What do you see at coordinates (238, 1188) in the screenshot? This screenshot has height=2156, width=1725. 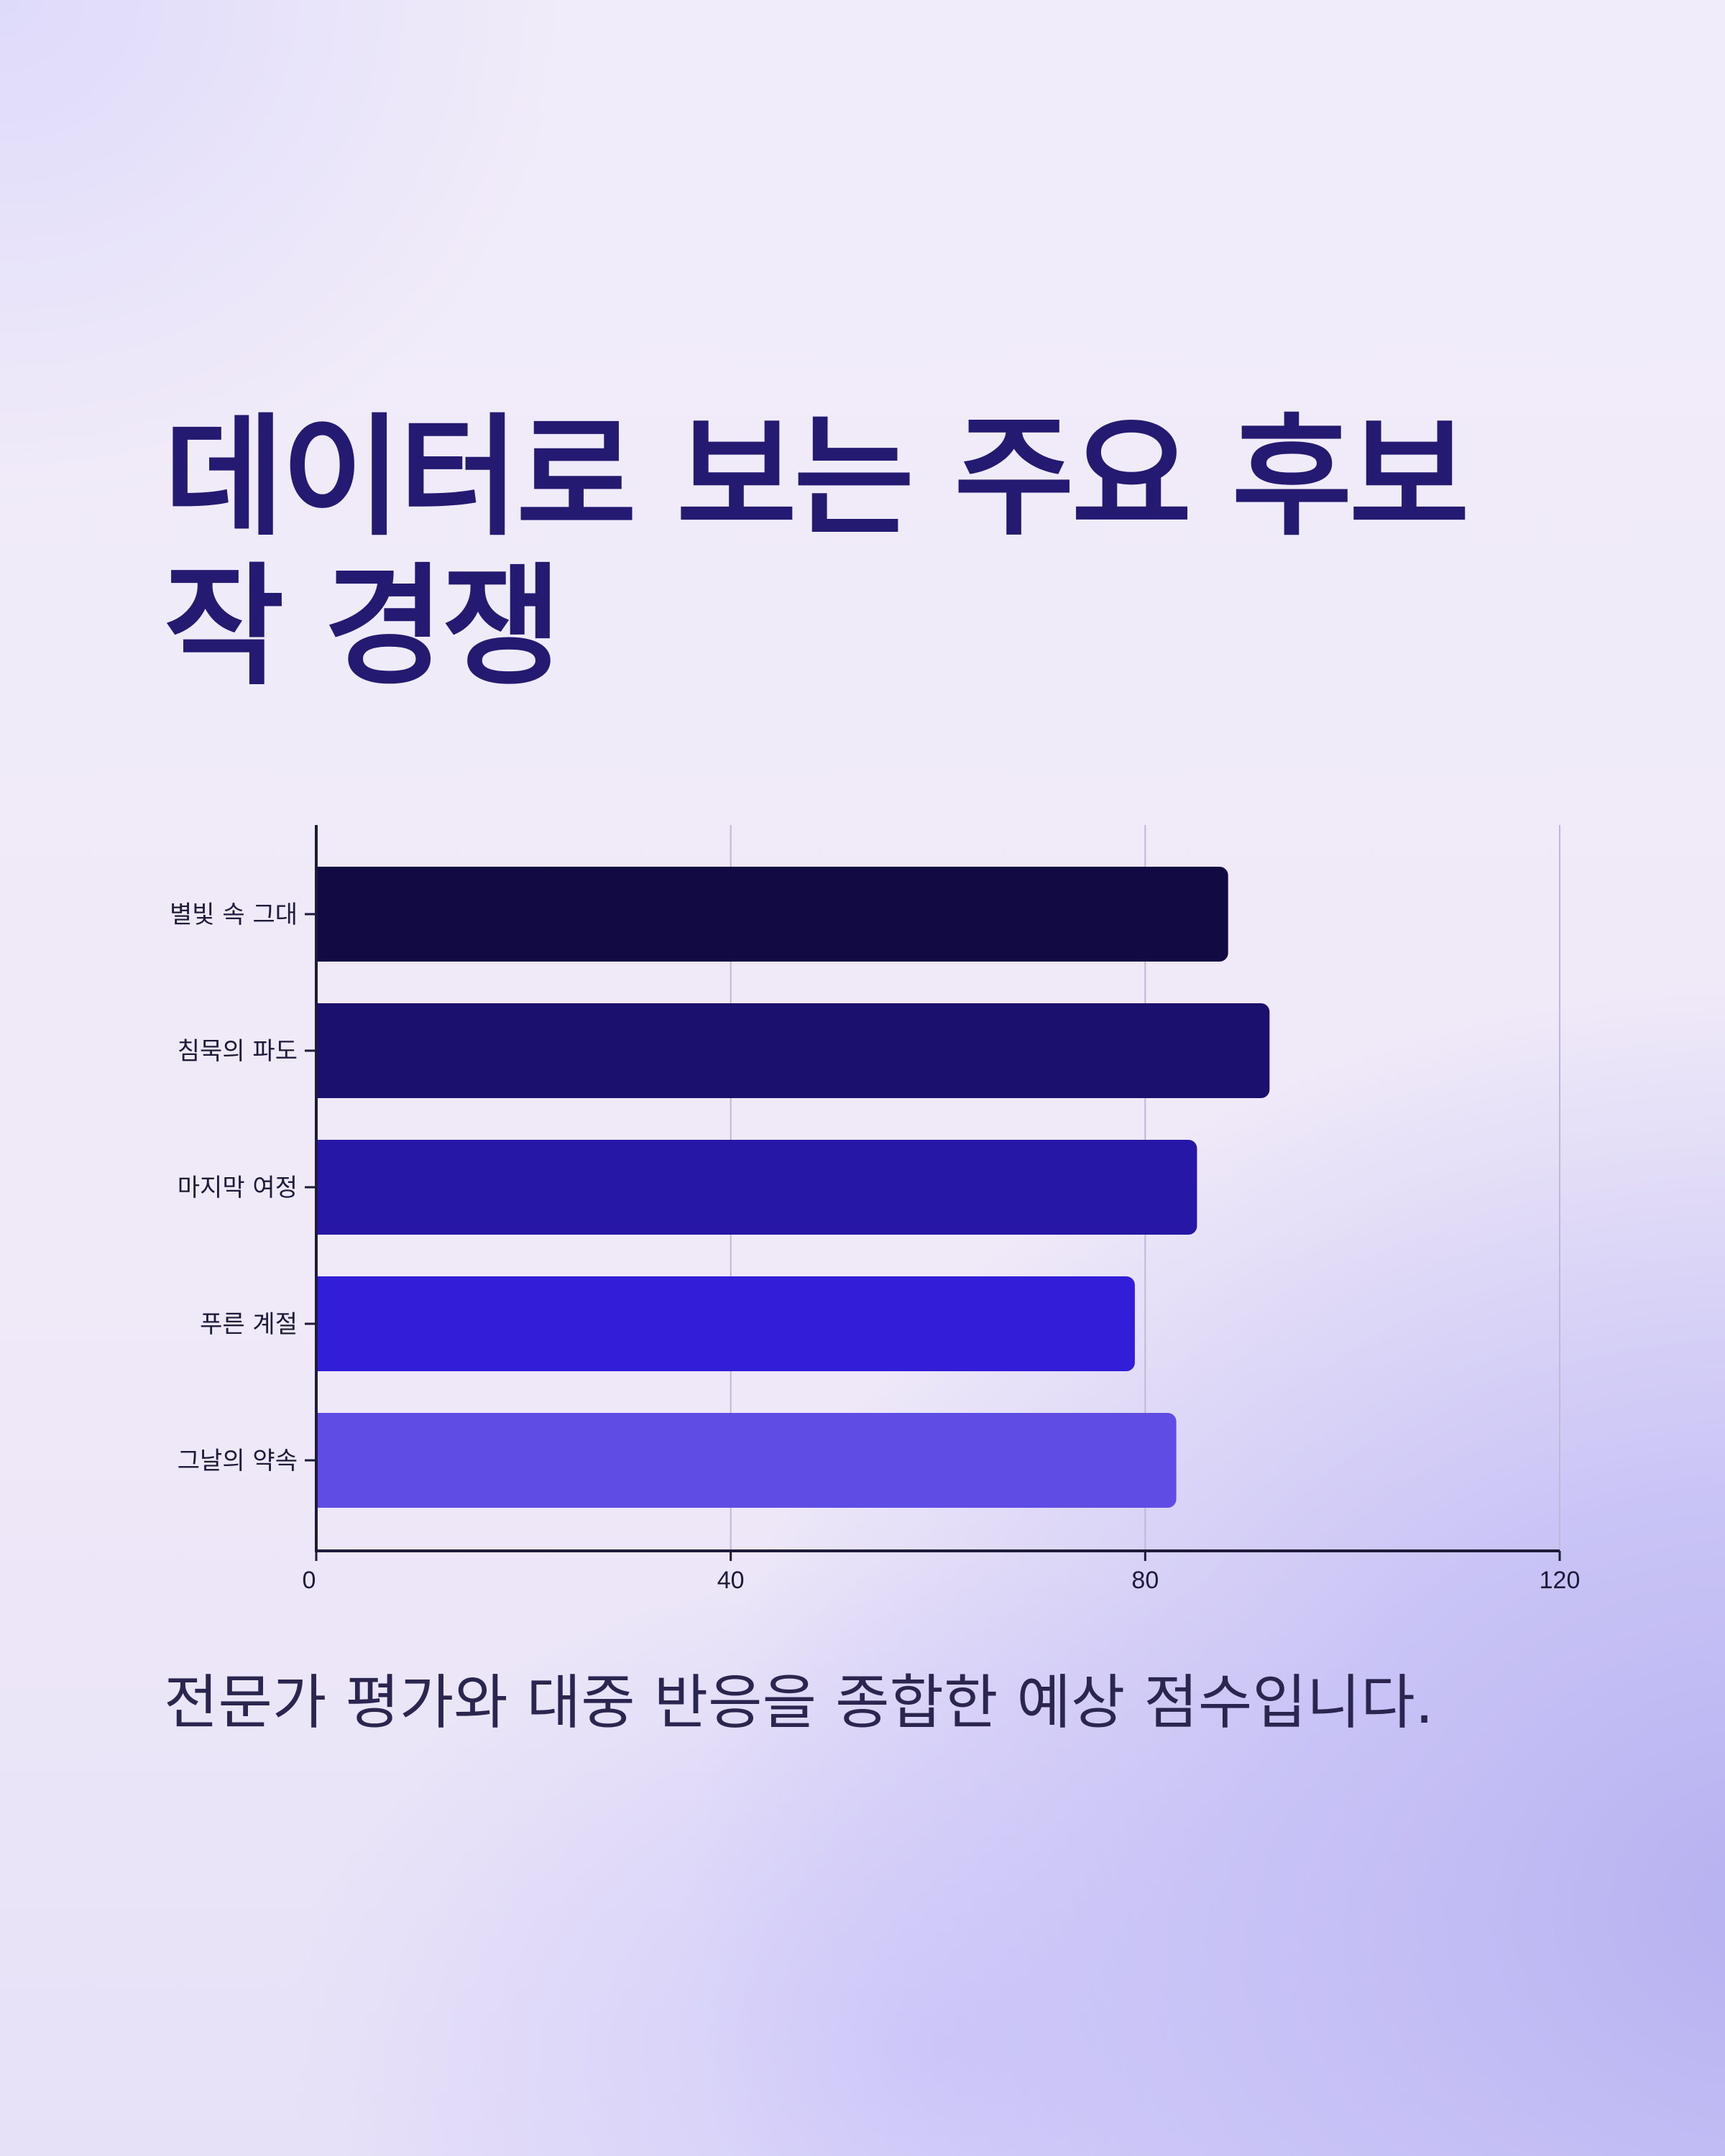 I see `category-label: 마지막 여정` at bounding box center [238, 1188].